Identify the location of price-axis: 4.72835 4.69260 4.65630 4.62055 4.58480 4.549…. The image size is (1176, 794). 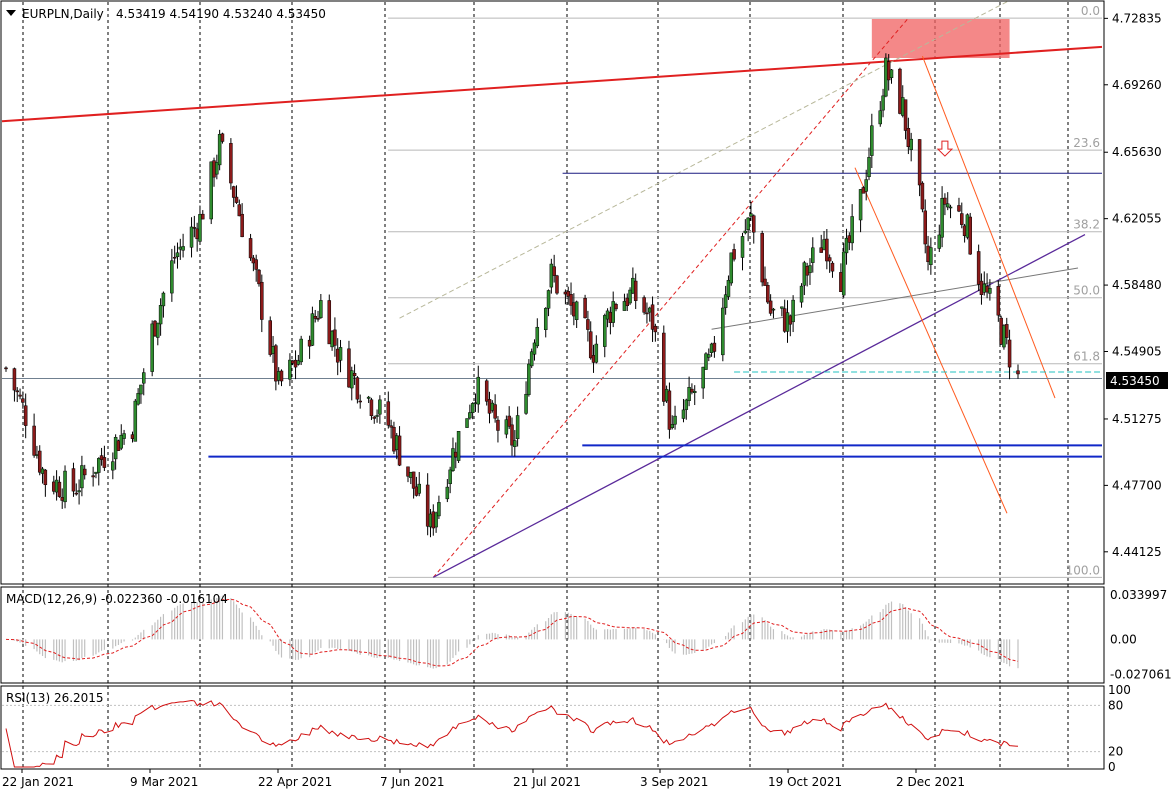
(1138, 392).